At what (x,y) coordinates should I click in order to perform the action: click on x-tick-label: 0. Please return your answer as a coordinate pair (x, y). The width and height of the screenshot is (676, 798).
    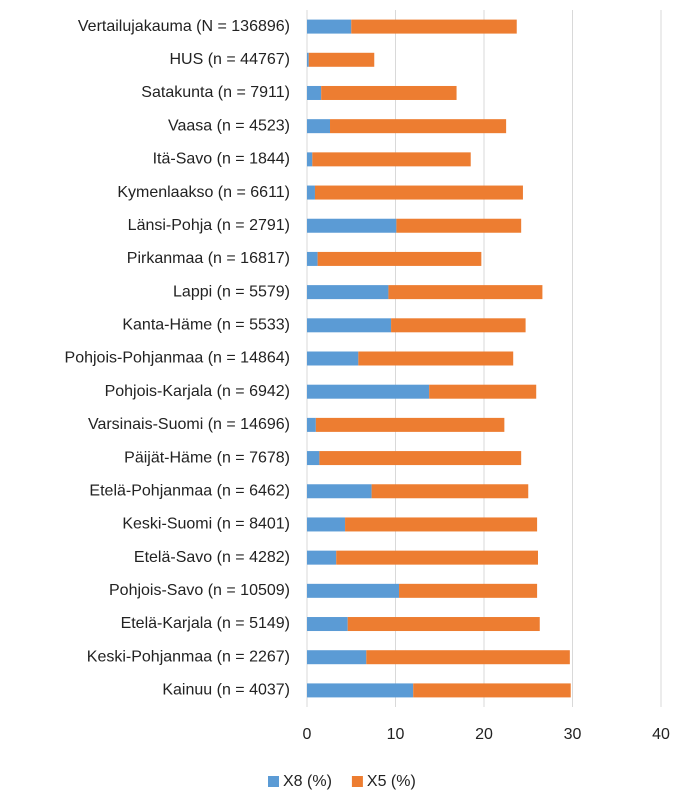
    Looking at the image, I should click on (307, 734).